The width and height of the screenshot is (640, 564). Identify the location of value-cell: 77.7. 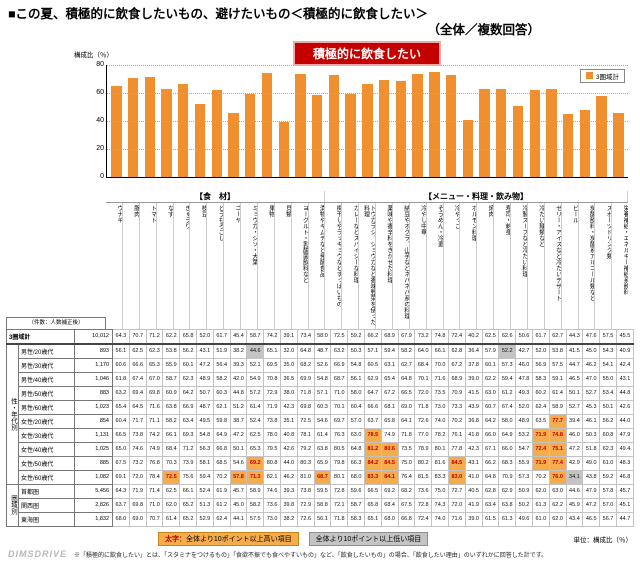
(557, 421).